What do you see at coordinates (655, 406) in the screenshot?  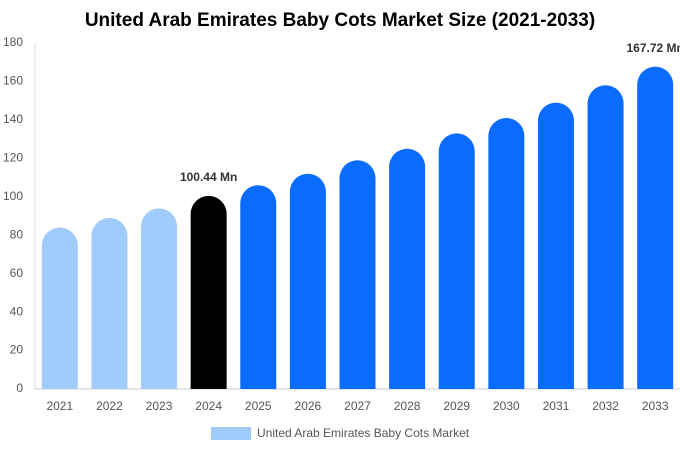 I see `x-tick-label: 2033` at bounding box center [655, 406].